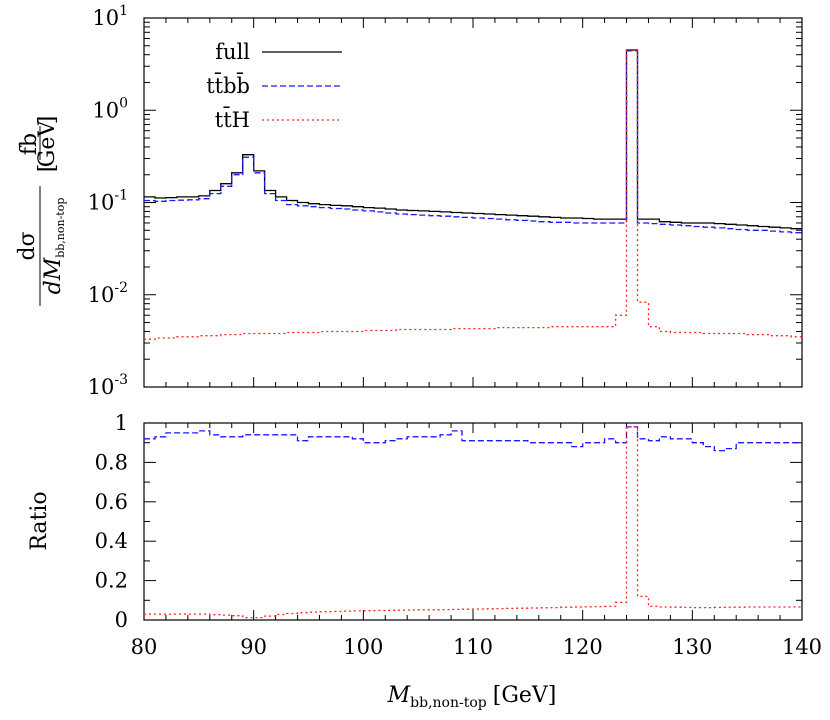  Describe the element at coordinates (123, 11) in the screenshot. I see `tick-exponent: 1` at that location.